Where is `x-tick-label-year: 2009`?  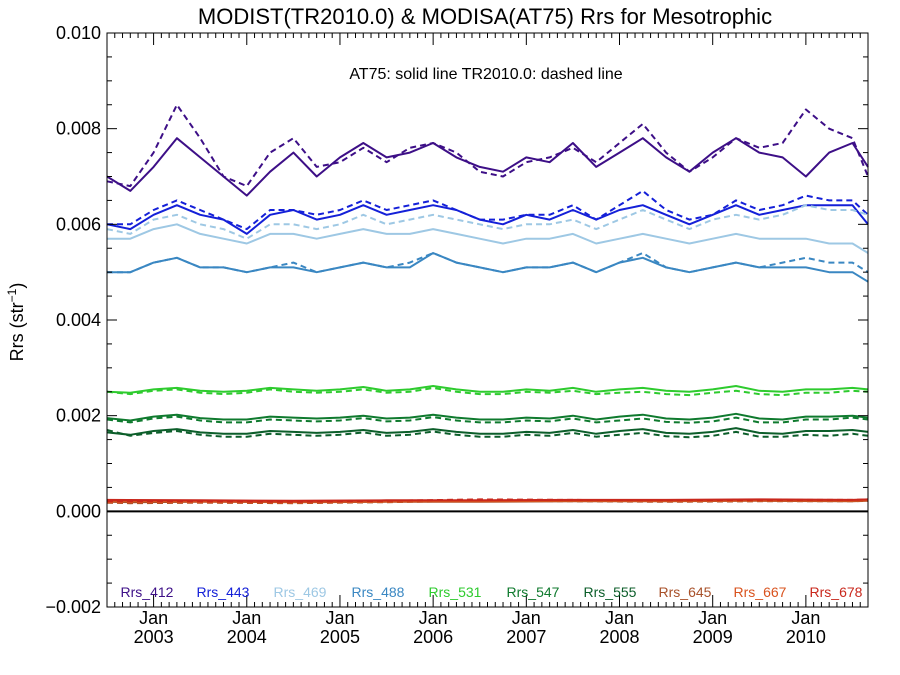 x-tick-label-year: 2009 is located at coordinates (713, 637).